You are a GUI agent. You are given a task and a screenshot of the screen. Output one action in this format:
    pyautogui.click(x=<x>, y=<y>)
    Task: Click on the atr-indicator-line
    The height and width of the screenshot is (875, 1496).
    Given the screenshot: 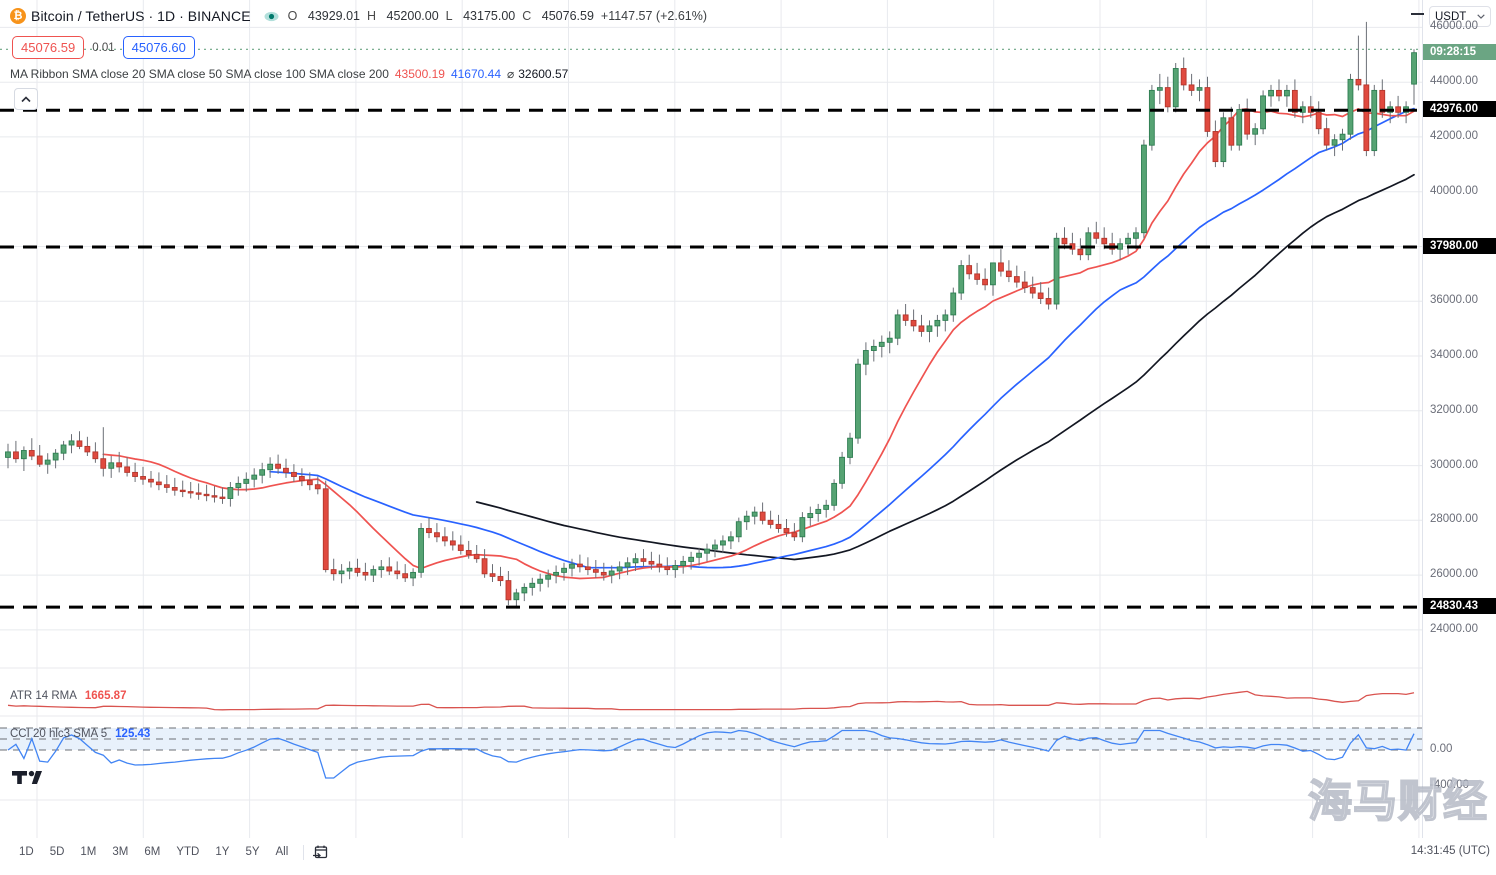 What is the action you would take?
    pyautogui.click(x=711, y=700)
    